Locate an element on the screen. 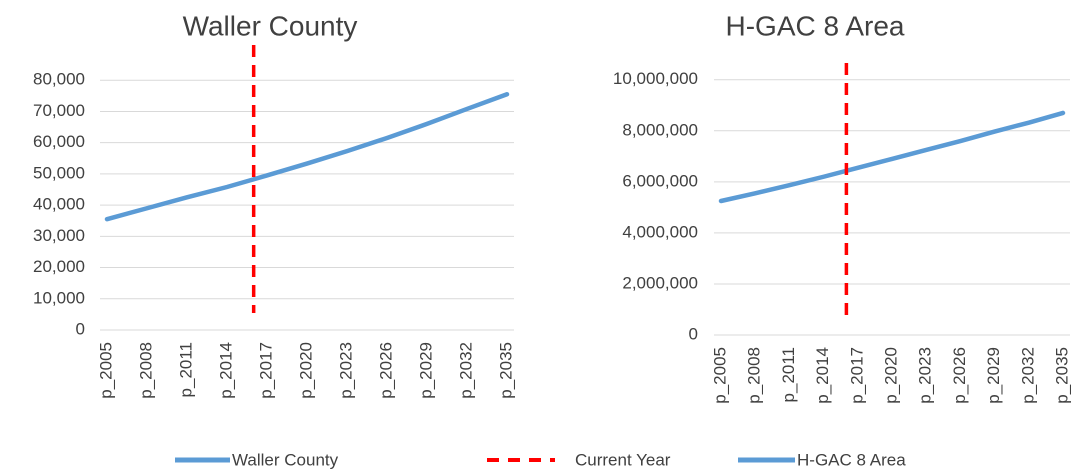  legend-label: H-GAC 8 Area is located at coordinates (851, 459).